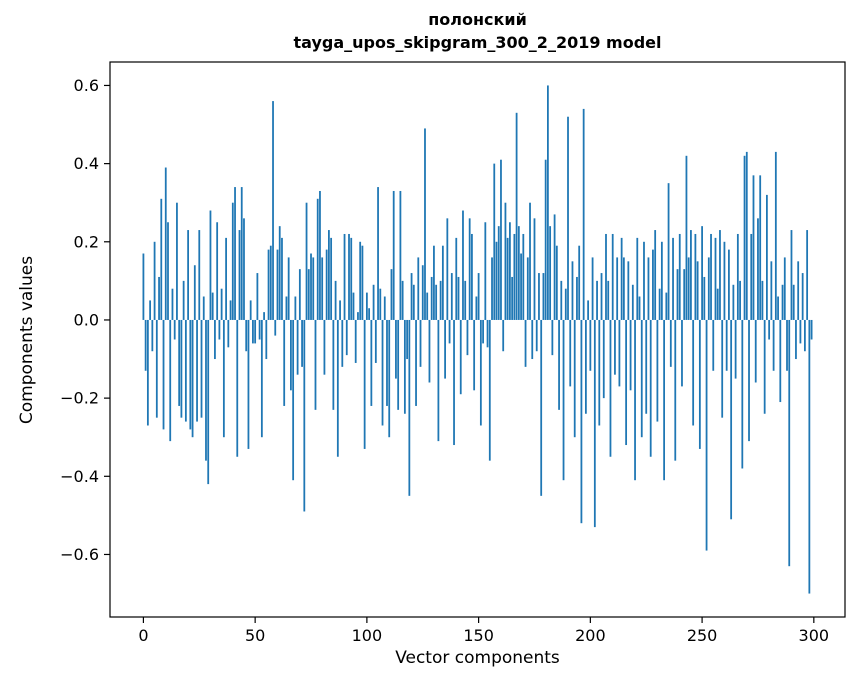 This screenshot has height=696, width=867. Describe the element at coordinates (478, 635) in the screenshot. I see `x-tick-label: 150` at that location.